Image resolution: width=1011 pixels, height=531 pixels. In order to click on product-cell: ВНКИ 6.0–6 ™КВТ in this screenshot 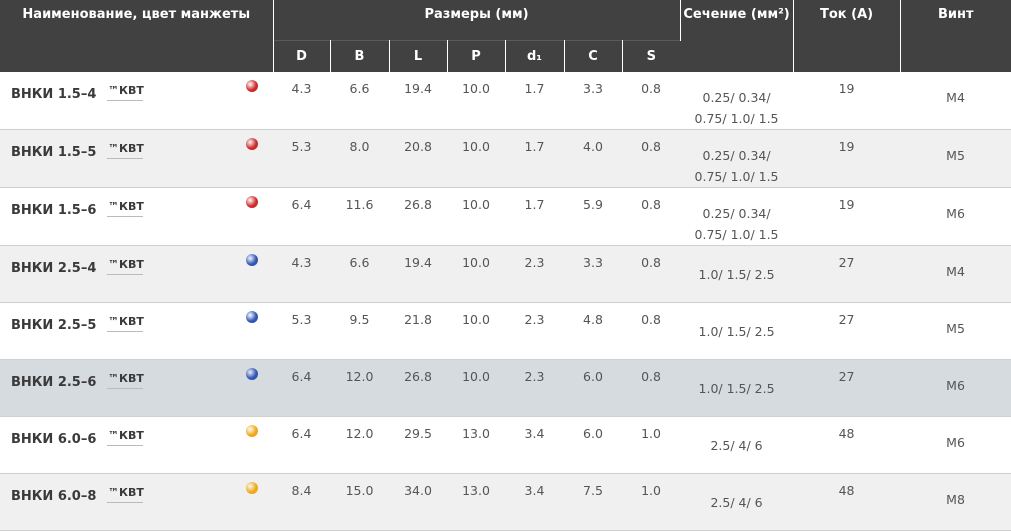, I will do `click(136, 445)`.